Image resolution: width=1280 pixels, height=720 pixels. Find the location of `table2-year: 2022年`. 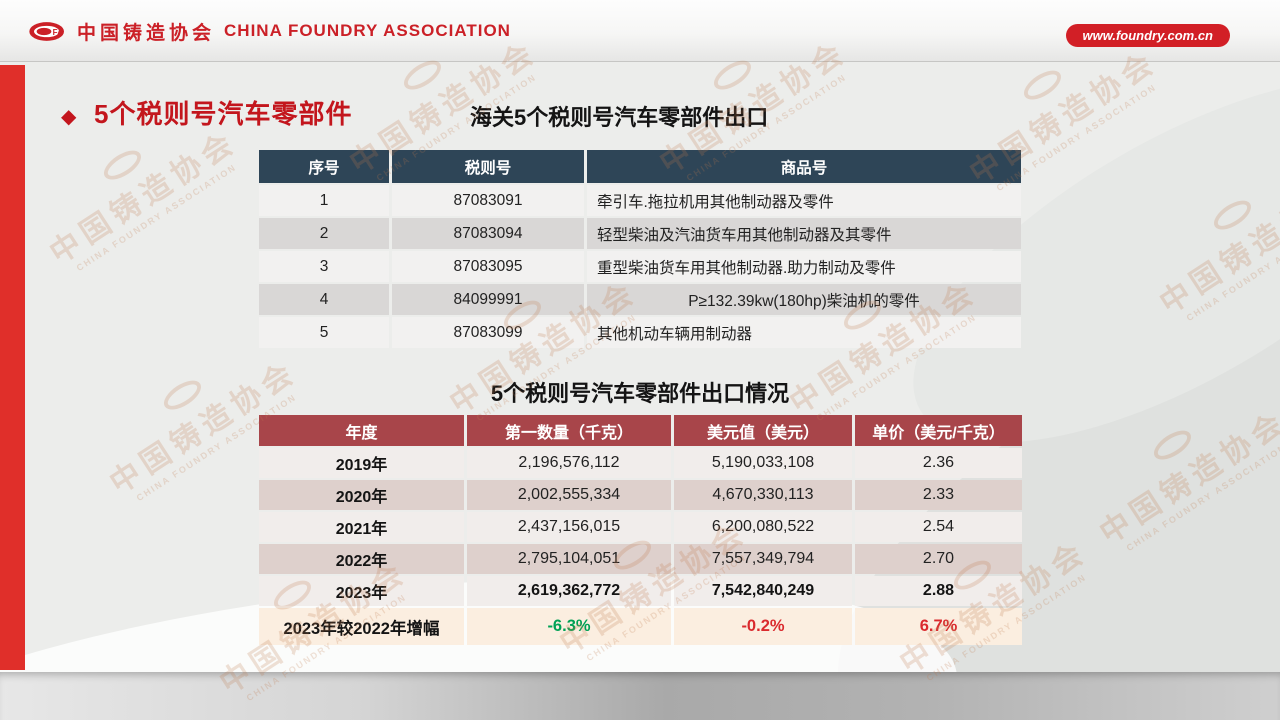

table2-year: 2022年 is located at coordinates (361, 559).